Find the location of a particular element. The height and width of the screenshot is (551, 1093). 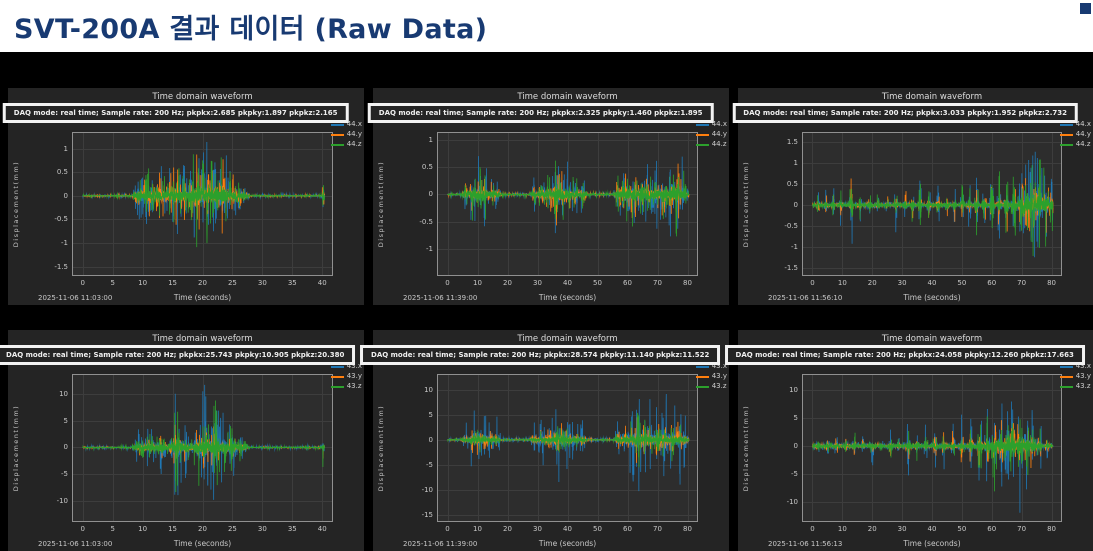

plot-area: 0 10 20 30 40 50 60 70 80 1 0.5 0 -0.5 -1 is located at coordinates (558, 209).